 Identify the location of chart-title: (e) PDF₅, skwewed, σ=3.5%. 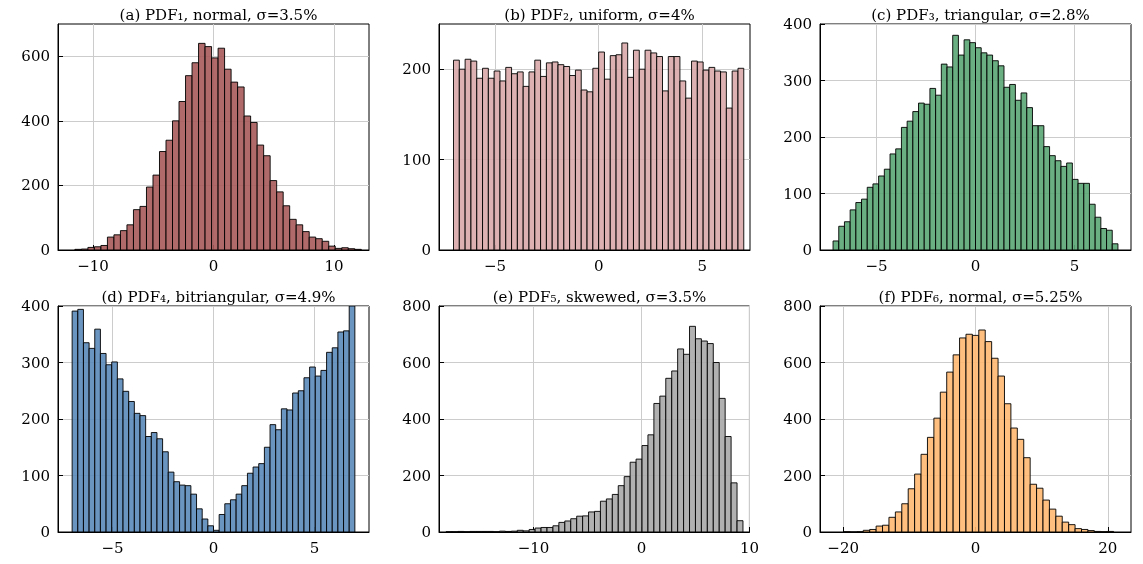
(599, 296).